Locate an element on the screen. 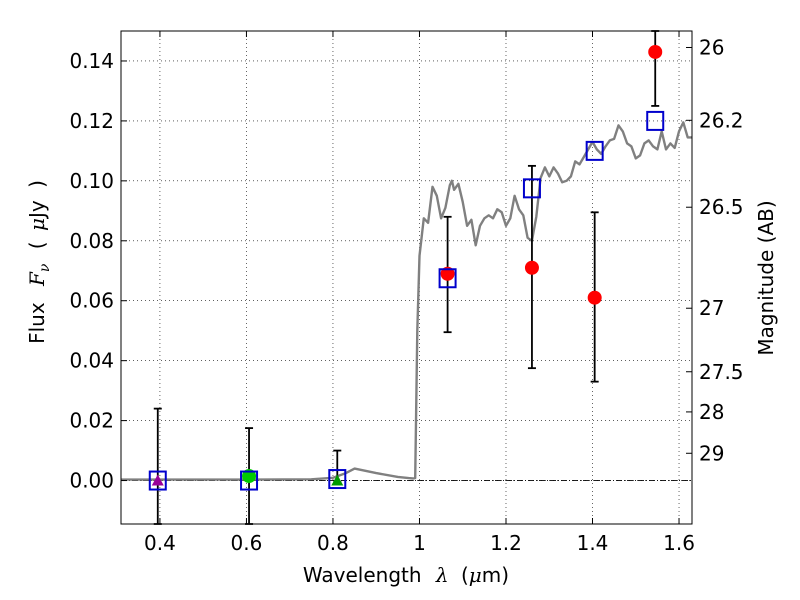  x-tick-label: 0.4 is located at coordinates (160, 543).